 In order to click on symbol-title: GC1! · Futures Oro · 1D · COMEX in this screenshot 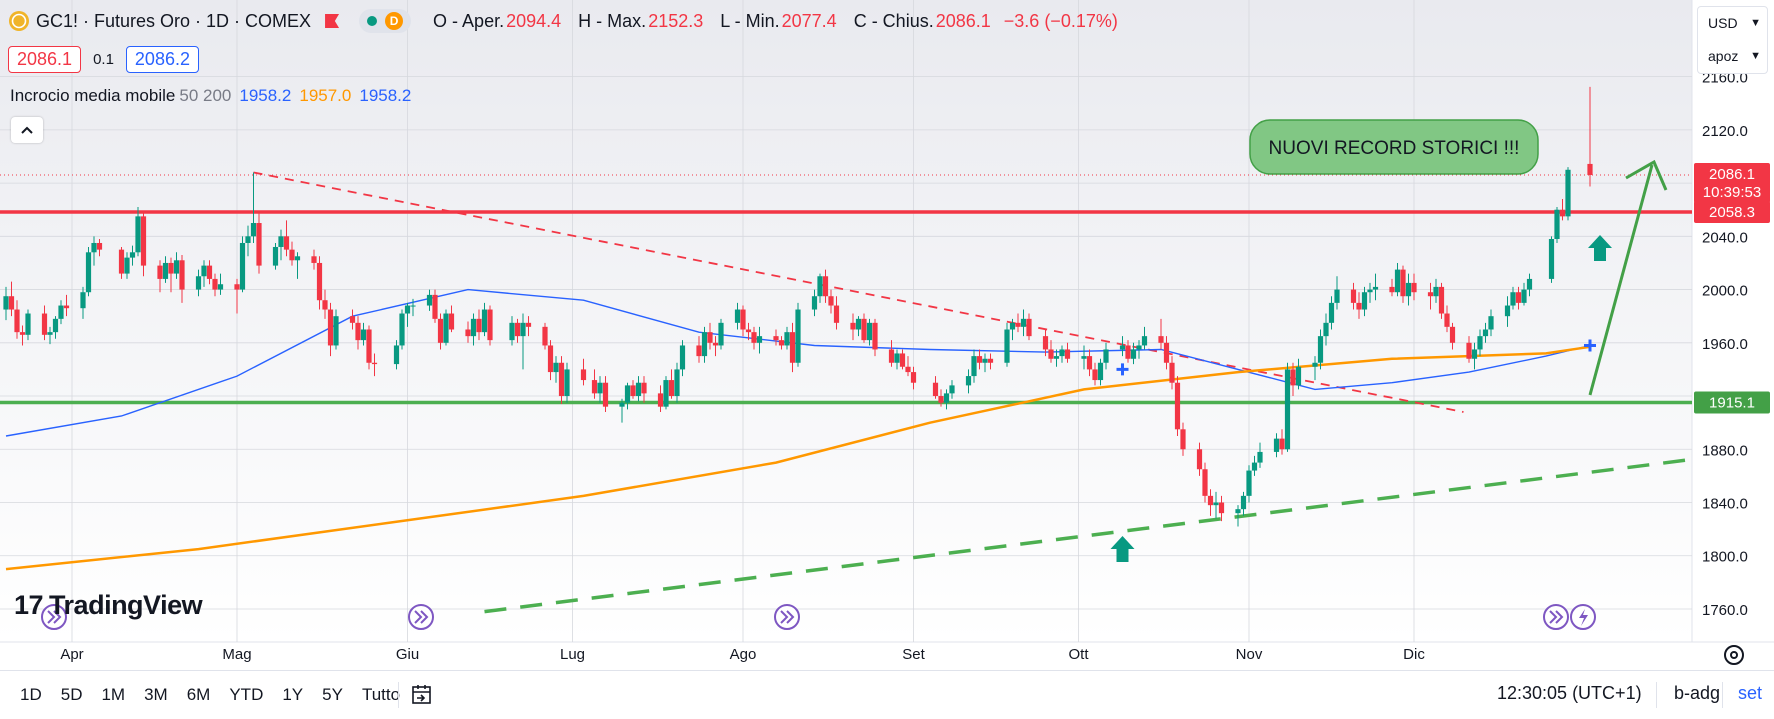, I will do `click(174, 20)`.